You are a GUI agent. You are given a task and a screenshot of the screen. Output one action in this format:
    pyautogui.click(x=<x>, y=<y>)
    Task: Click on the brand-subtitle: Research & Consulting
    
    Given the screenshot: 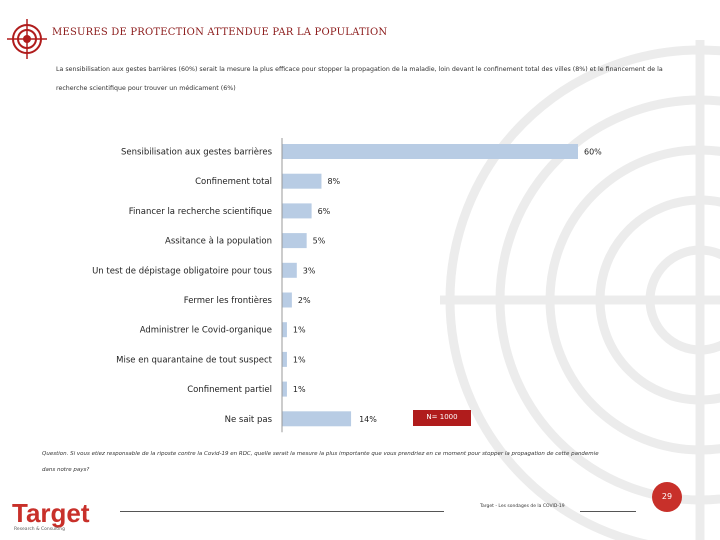 What is the action you would take?
    pyautogui.click(x=39, y=529)
    